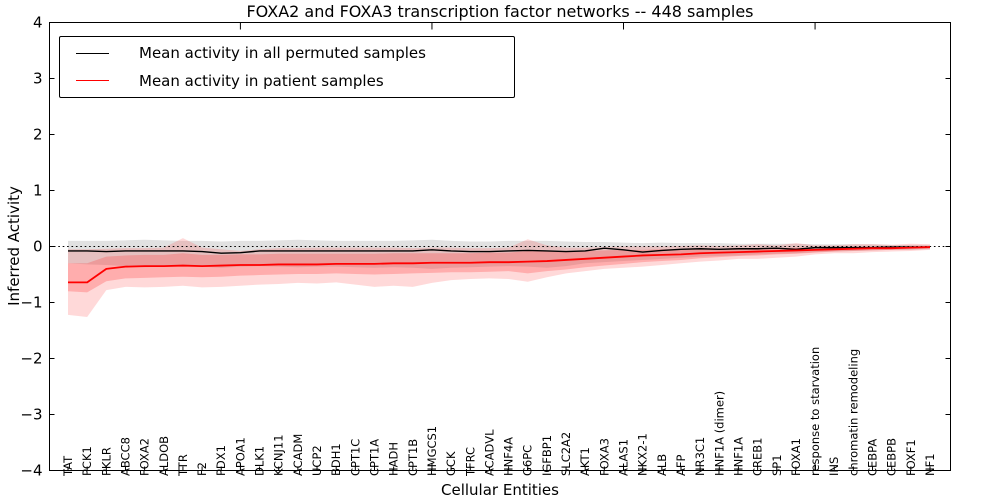 Image resolution: width=1000 pixels, height=500 pixels. What do you see at coordinates (31, 471) in the screenshot?
I see `y-tick-label: −4` at bounding box center [31, 471].